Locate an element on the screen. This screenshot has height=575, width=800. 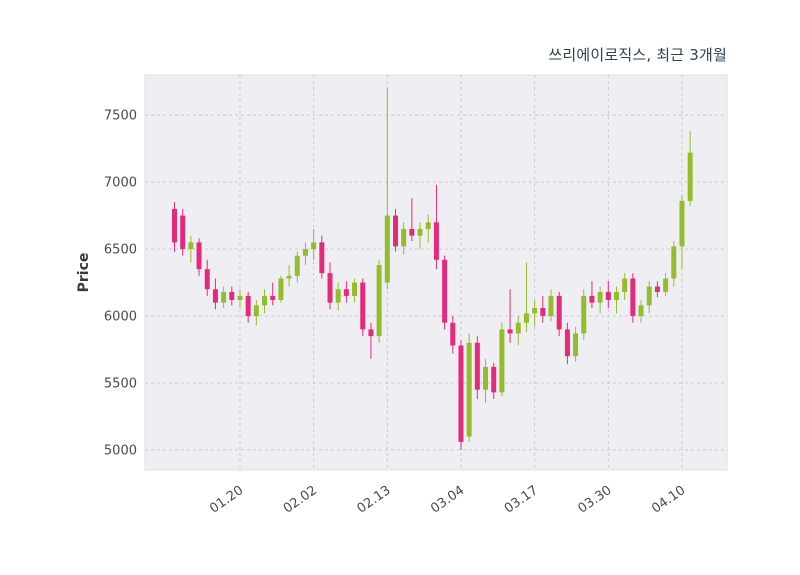
y-tick-label: 7000 is located at coordinates (120, 183).